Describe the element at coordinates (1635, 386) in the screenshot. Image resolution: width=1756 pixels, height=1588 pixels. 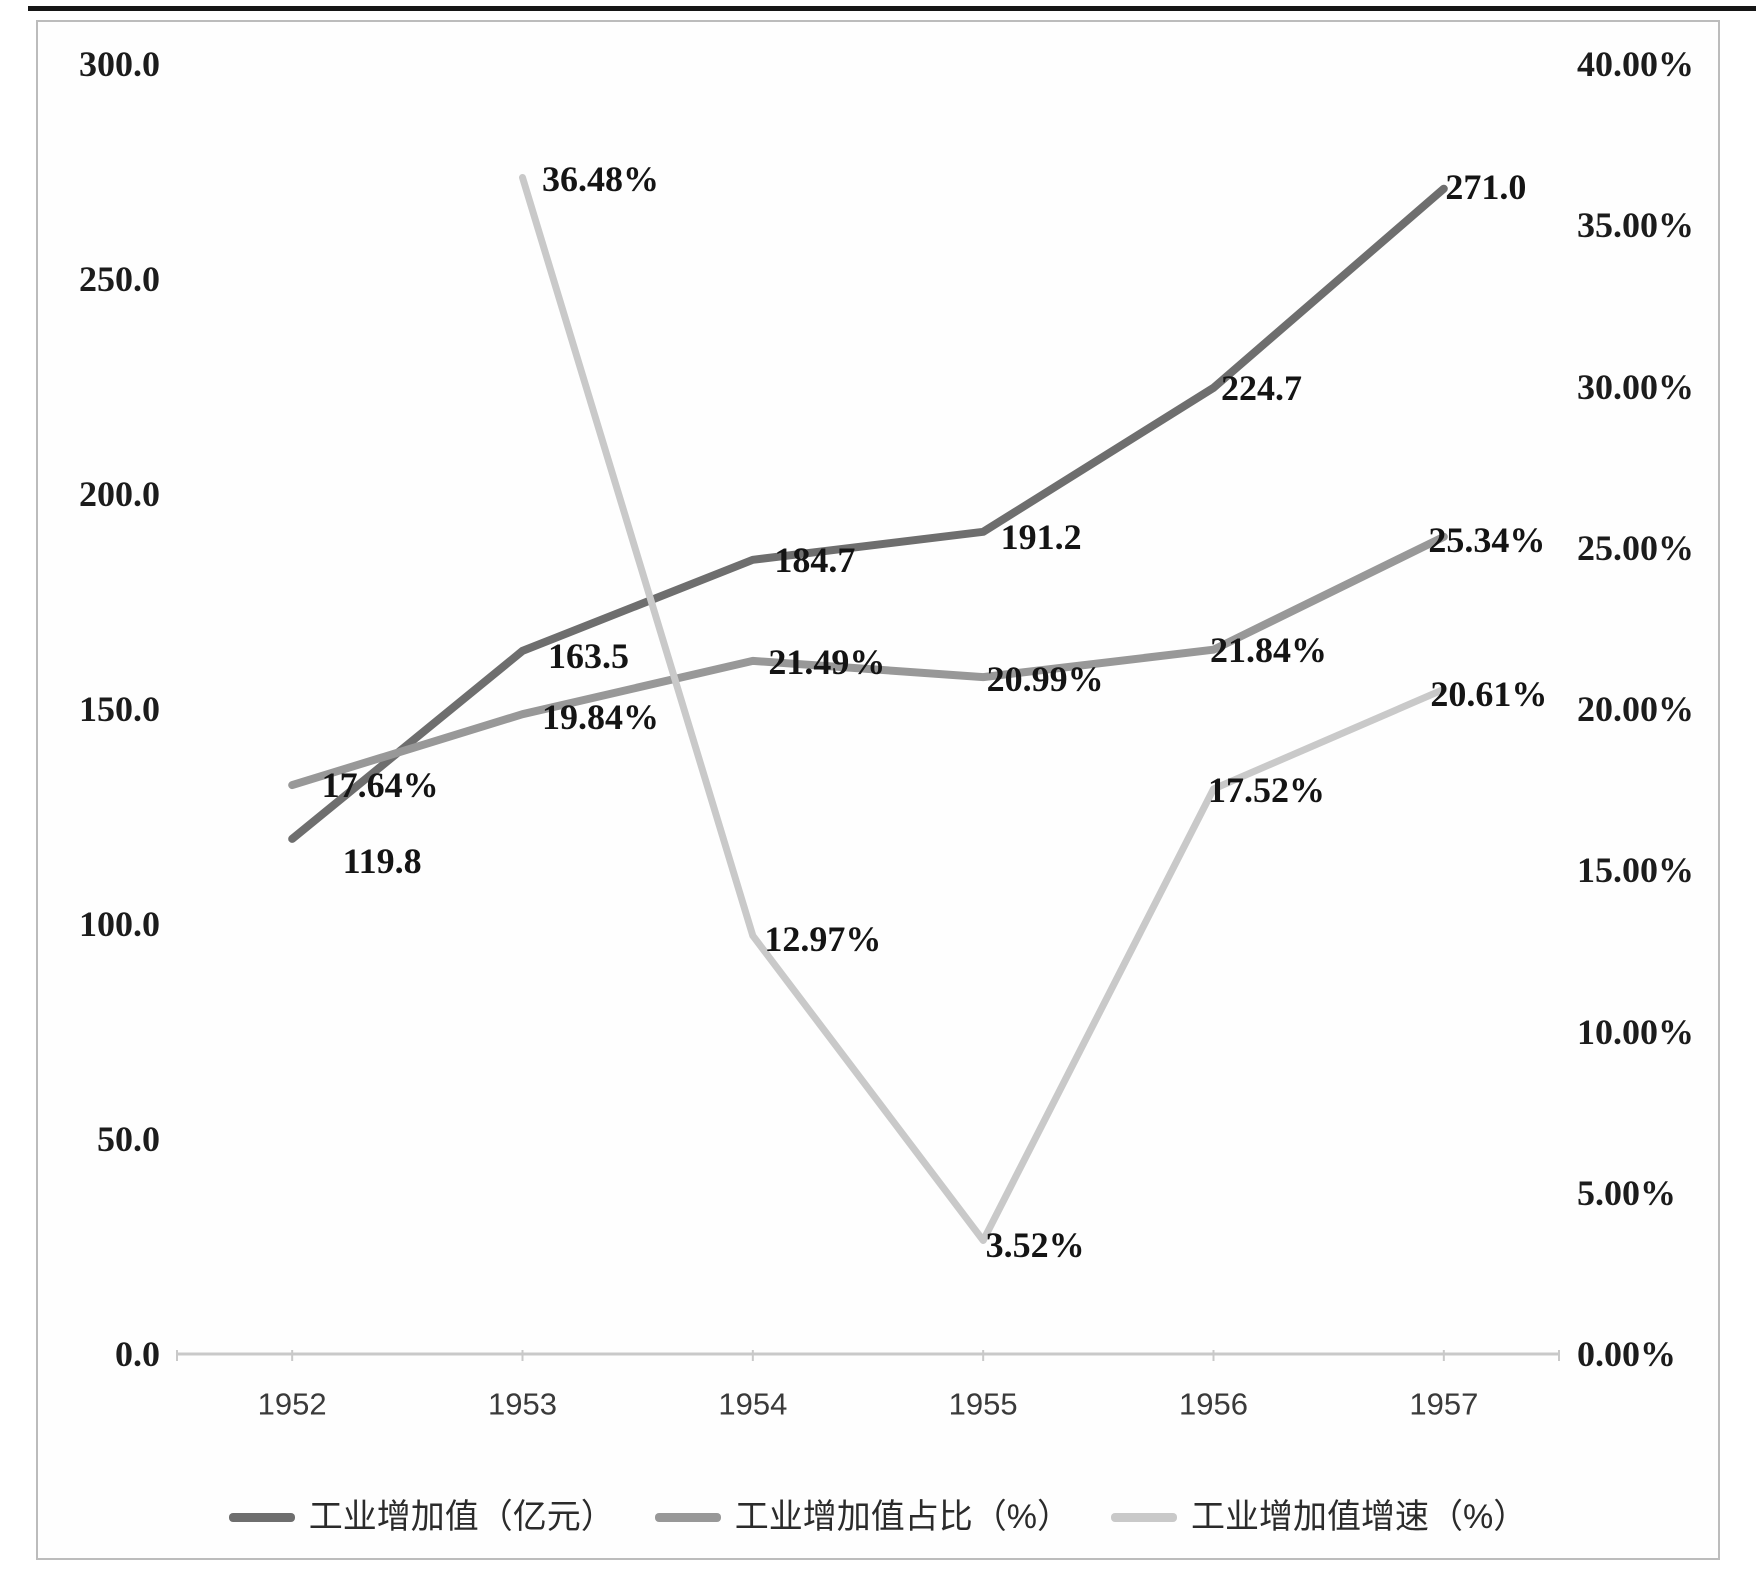
I see `right-axis-tick-label: 30.00%` at that location.